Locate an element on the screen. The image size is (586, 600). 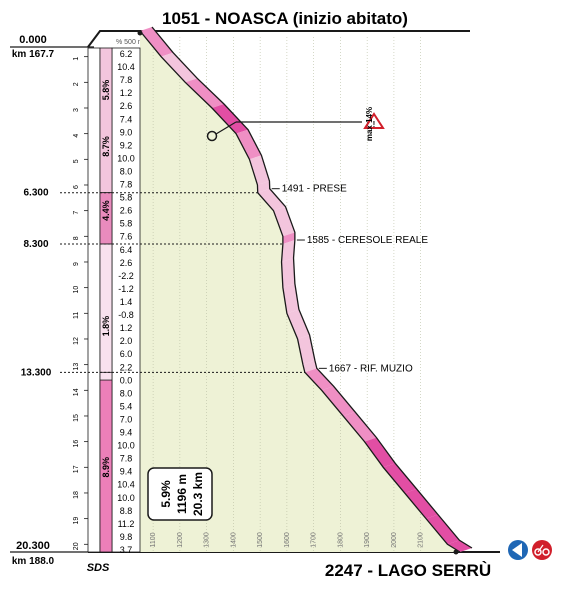
altitude-tick-label: 1800 is located at coordinates (340, 540).